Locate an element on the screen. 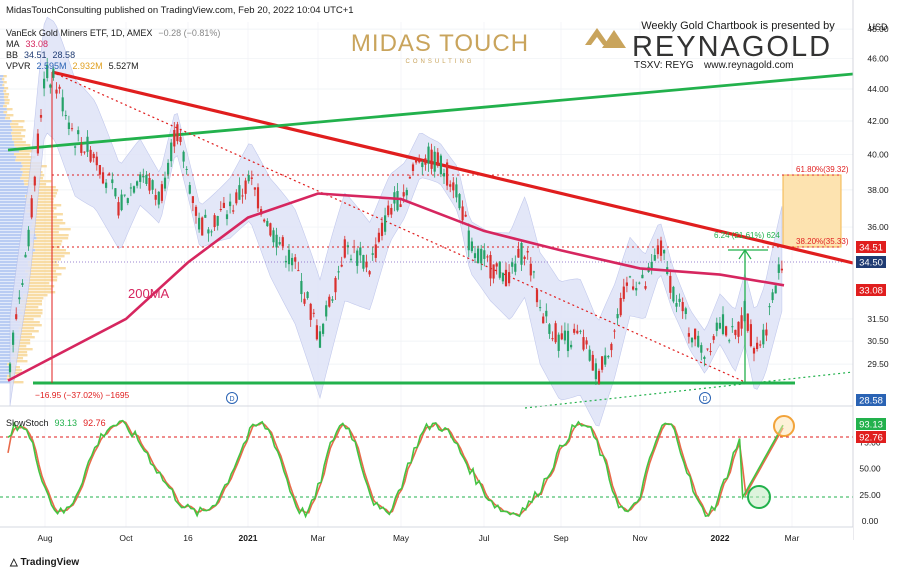 The image size is (900, 572). time-tick-label: Mar is located at coordinates (318, 538).